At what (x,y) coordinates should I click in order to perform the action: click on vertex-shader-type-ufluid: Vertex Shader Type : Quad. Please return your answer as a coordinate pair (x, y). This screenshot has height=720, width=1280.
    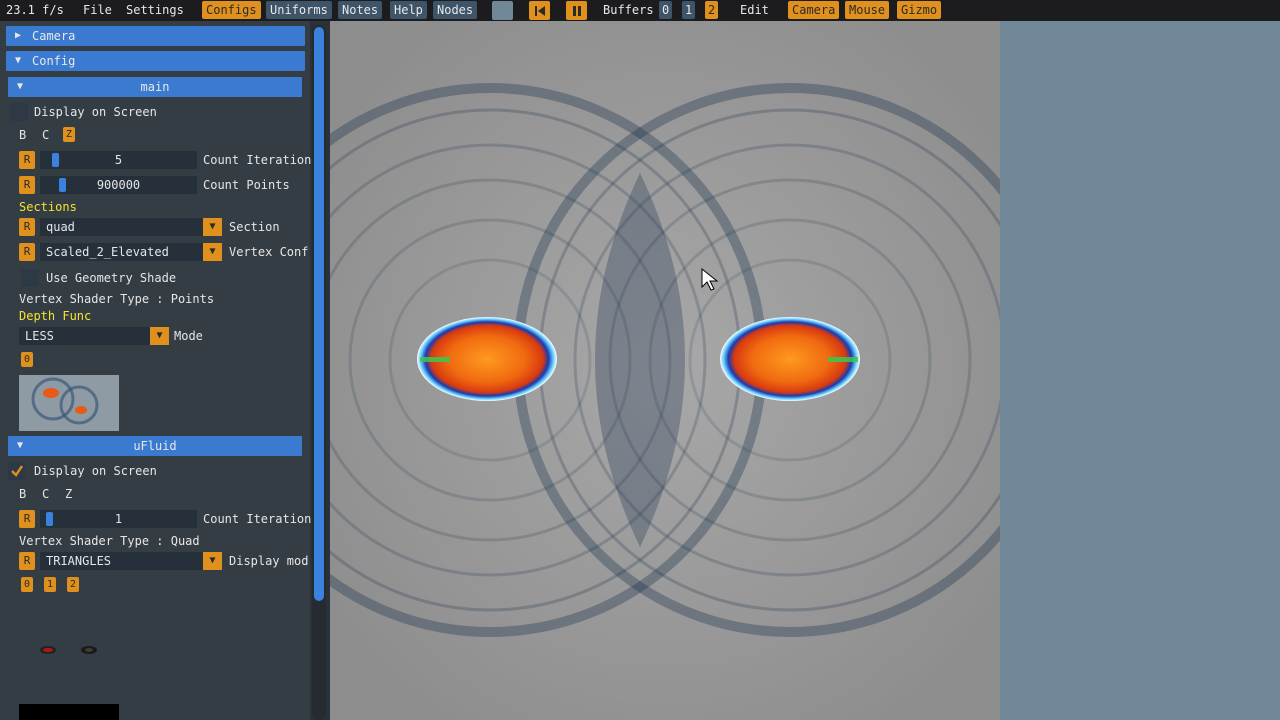
    Looking at the image, I should click on (109, 541).